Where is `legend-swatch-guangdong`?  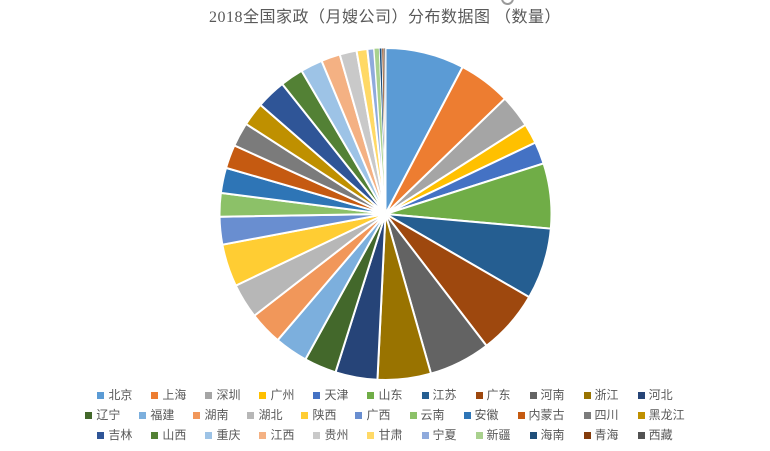 legend-swatch-guangdong is located at coordinates (479, 395).